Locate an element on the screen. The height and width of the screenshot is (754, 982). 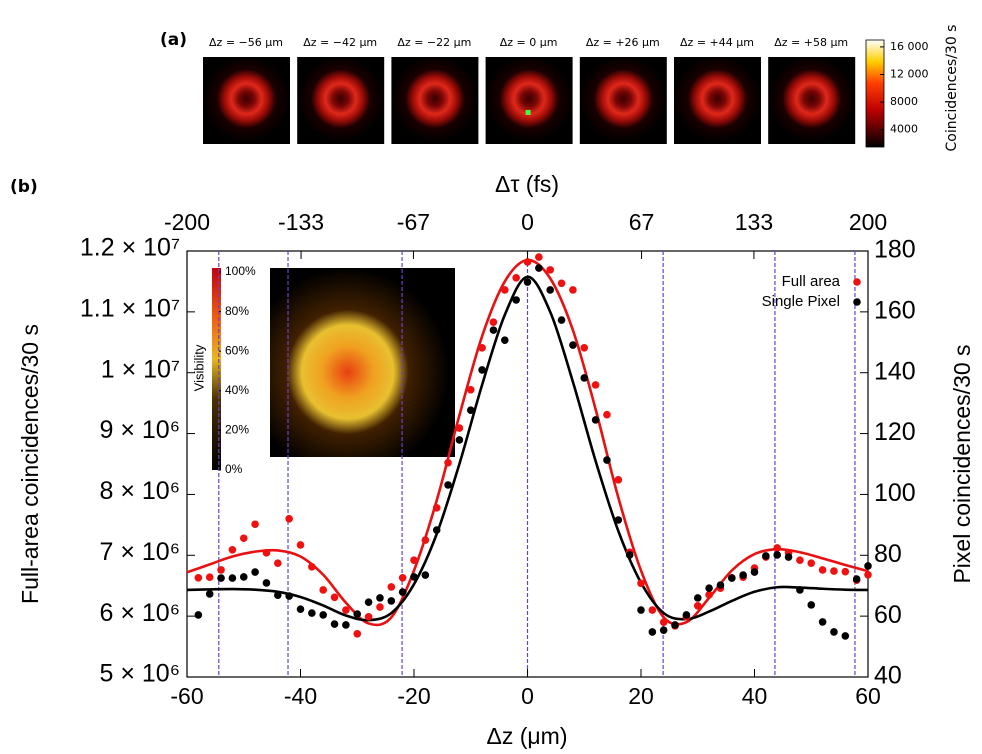
legend-label: Single Pixel is located at coordinates (801, 301).